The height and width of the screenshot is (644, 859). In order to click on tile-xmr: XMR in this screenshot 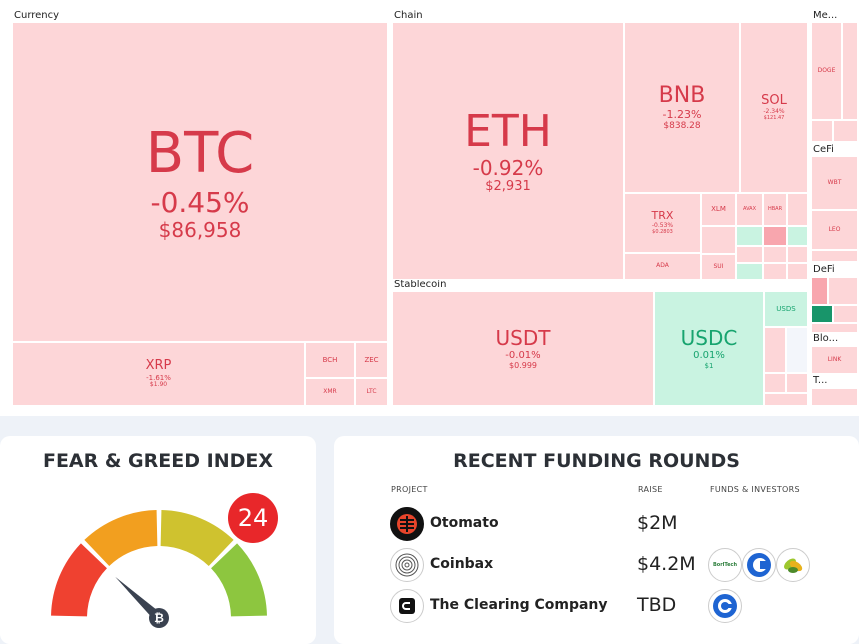, I will do `click(330, 392)`.